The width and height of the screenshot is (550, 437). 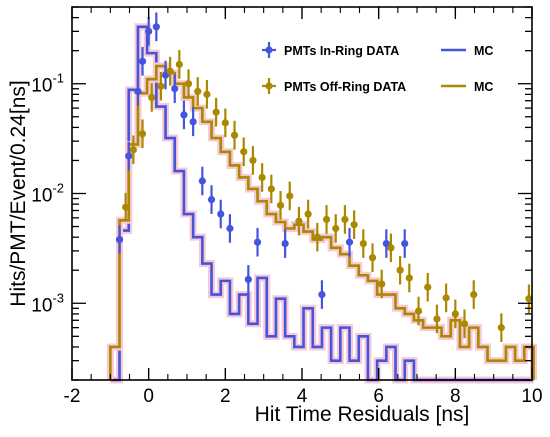 I want to click on y-tick-label: 10⁻³, so click(x=47, y=303).